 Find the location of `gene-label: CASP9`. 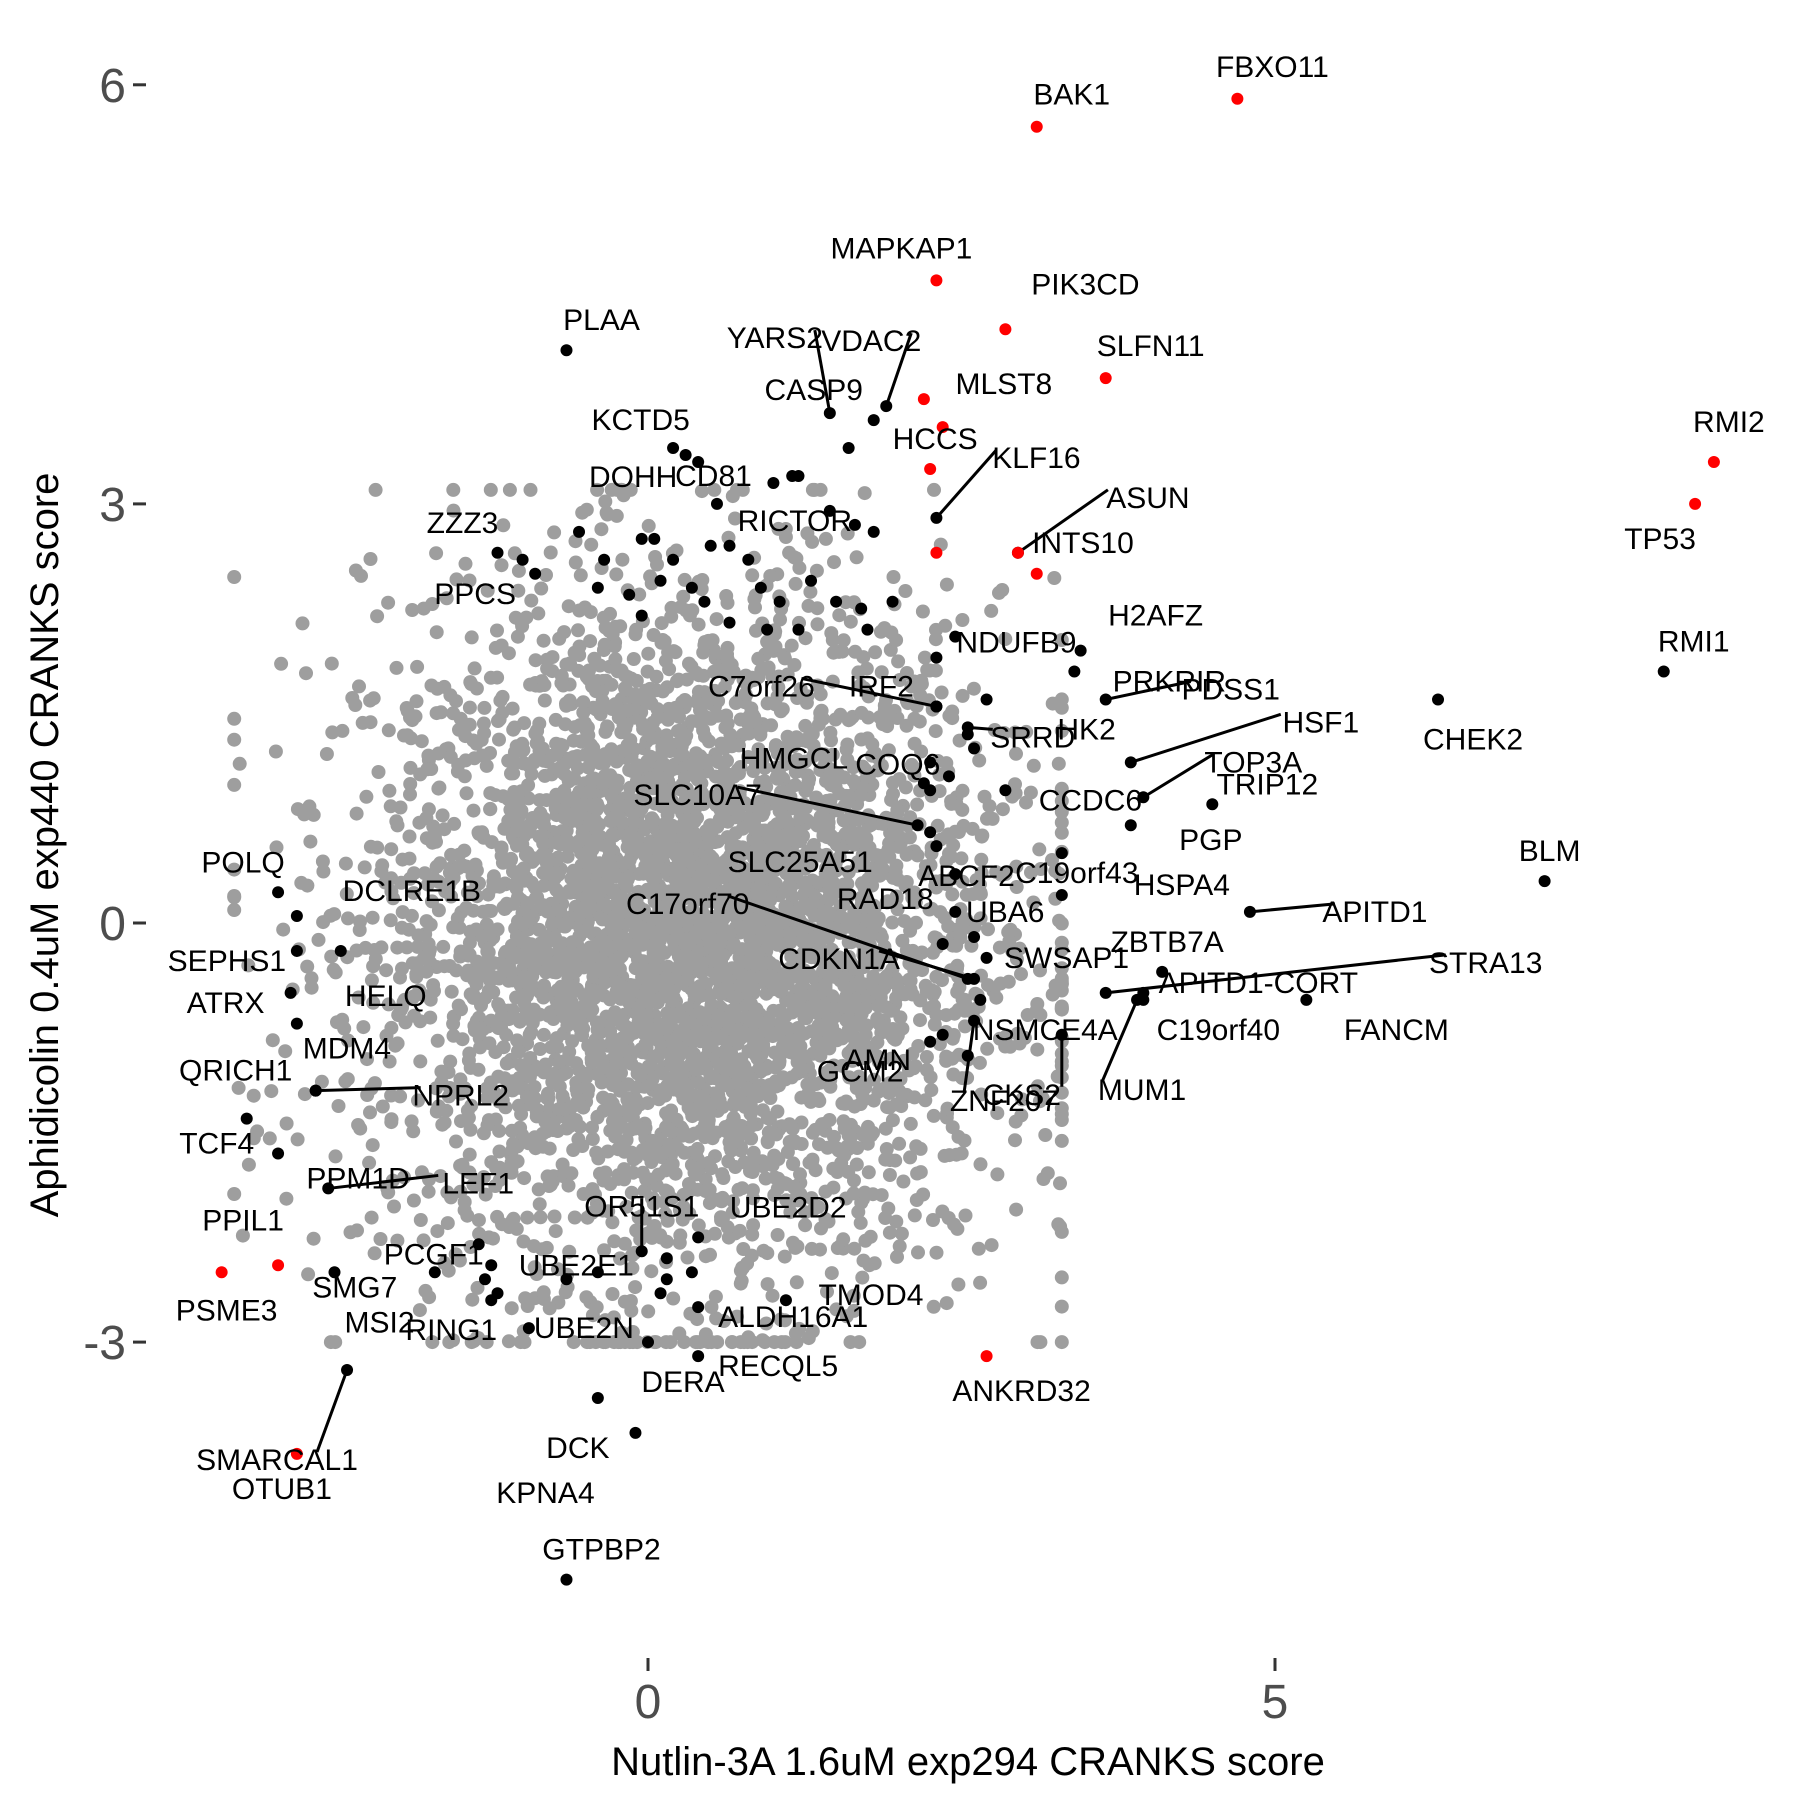

gene-label: CASP9 is located at coordinates (814, 390).